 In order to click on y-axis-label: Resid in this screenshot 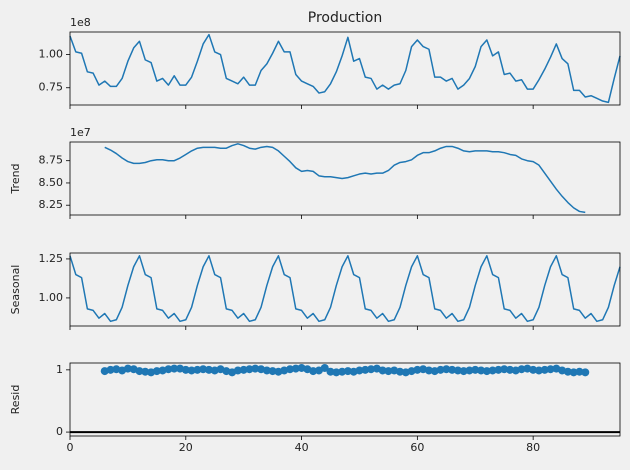, I will do `click(15, 400)`.